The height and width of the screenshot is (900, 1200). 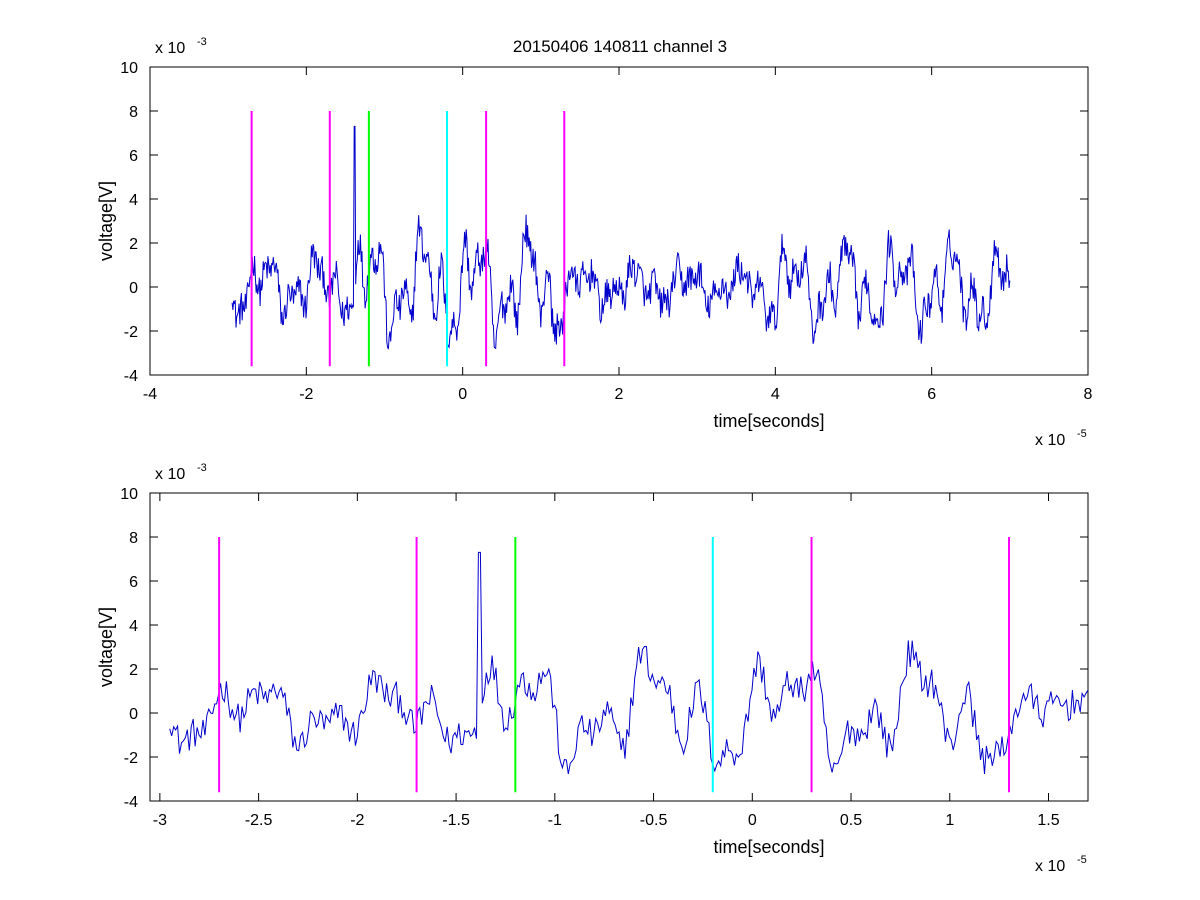 I want to click on x-tick-label: 8, so click(x=1088, y=394).